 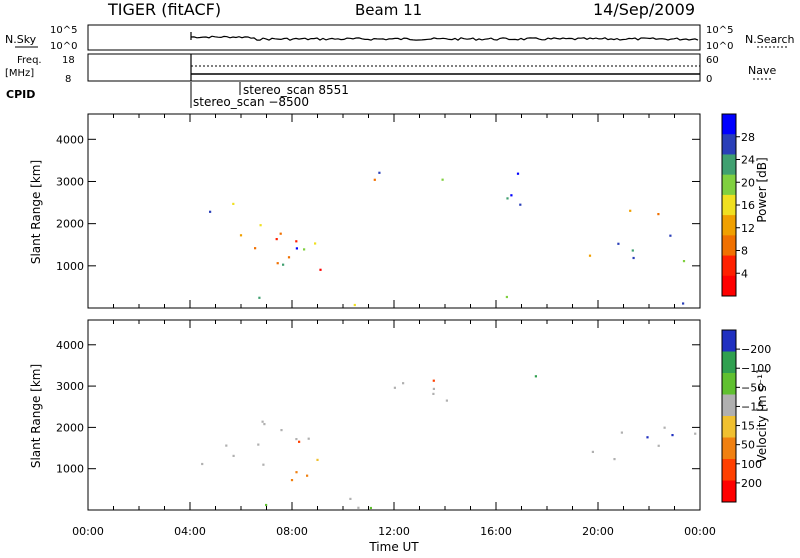 What do you see at coordinates (756, 368) in the screenshot?
I see `colorbar-tick-label: −100` at bounding box center [756, 368].